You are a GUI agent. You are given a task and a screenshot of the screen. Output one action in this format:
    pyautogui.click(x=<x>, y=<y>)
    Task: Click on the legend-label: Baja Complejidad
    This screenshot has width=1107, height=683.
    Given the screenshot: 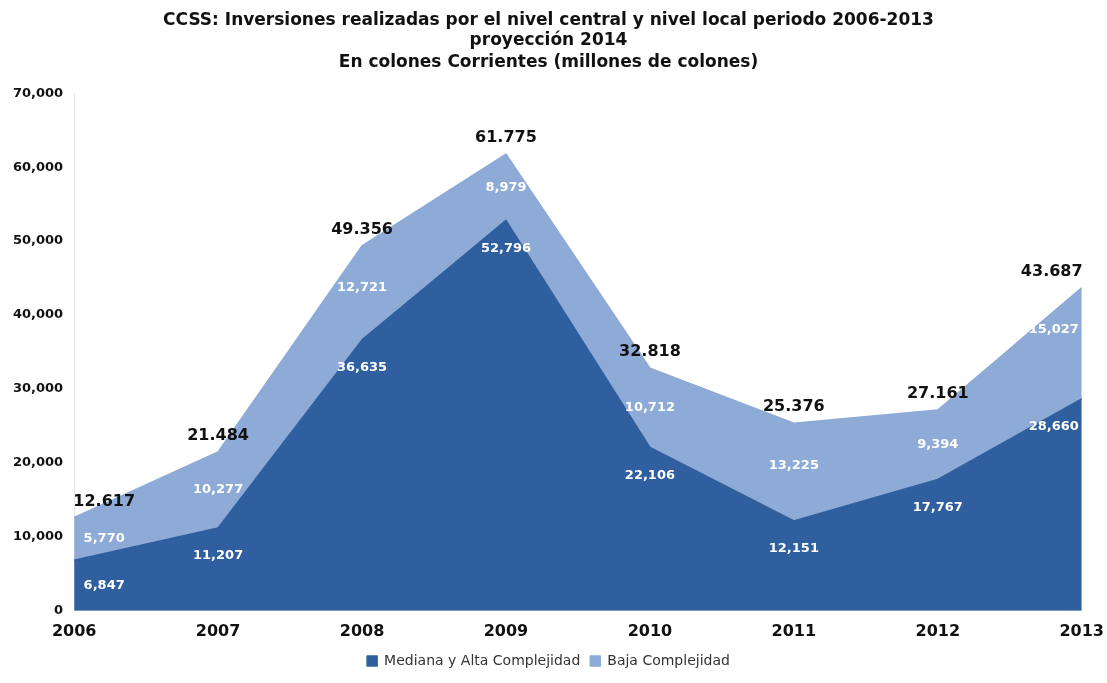 What is the action you would take?
    pyautogui.click(x=668, y=659)
    